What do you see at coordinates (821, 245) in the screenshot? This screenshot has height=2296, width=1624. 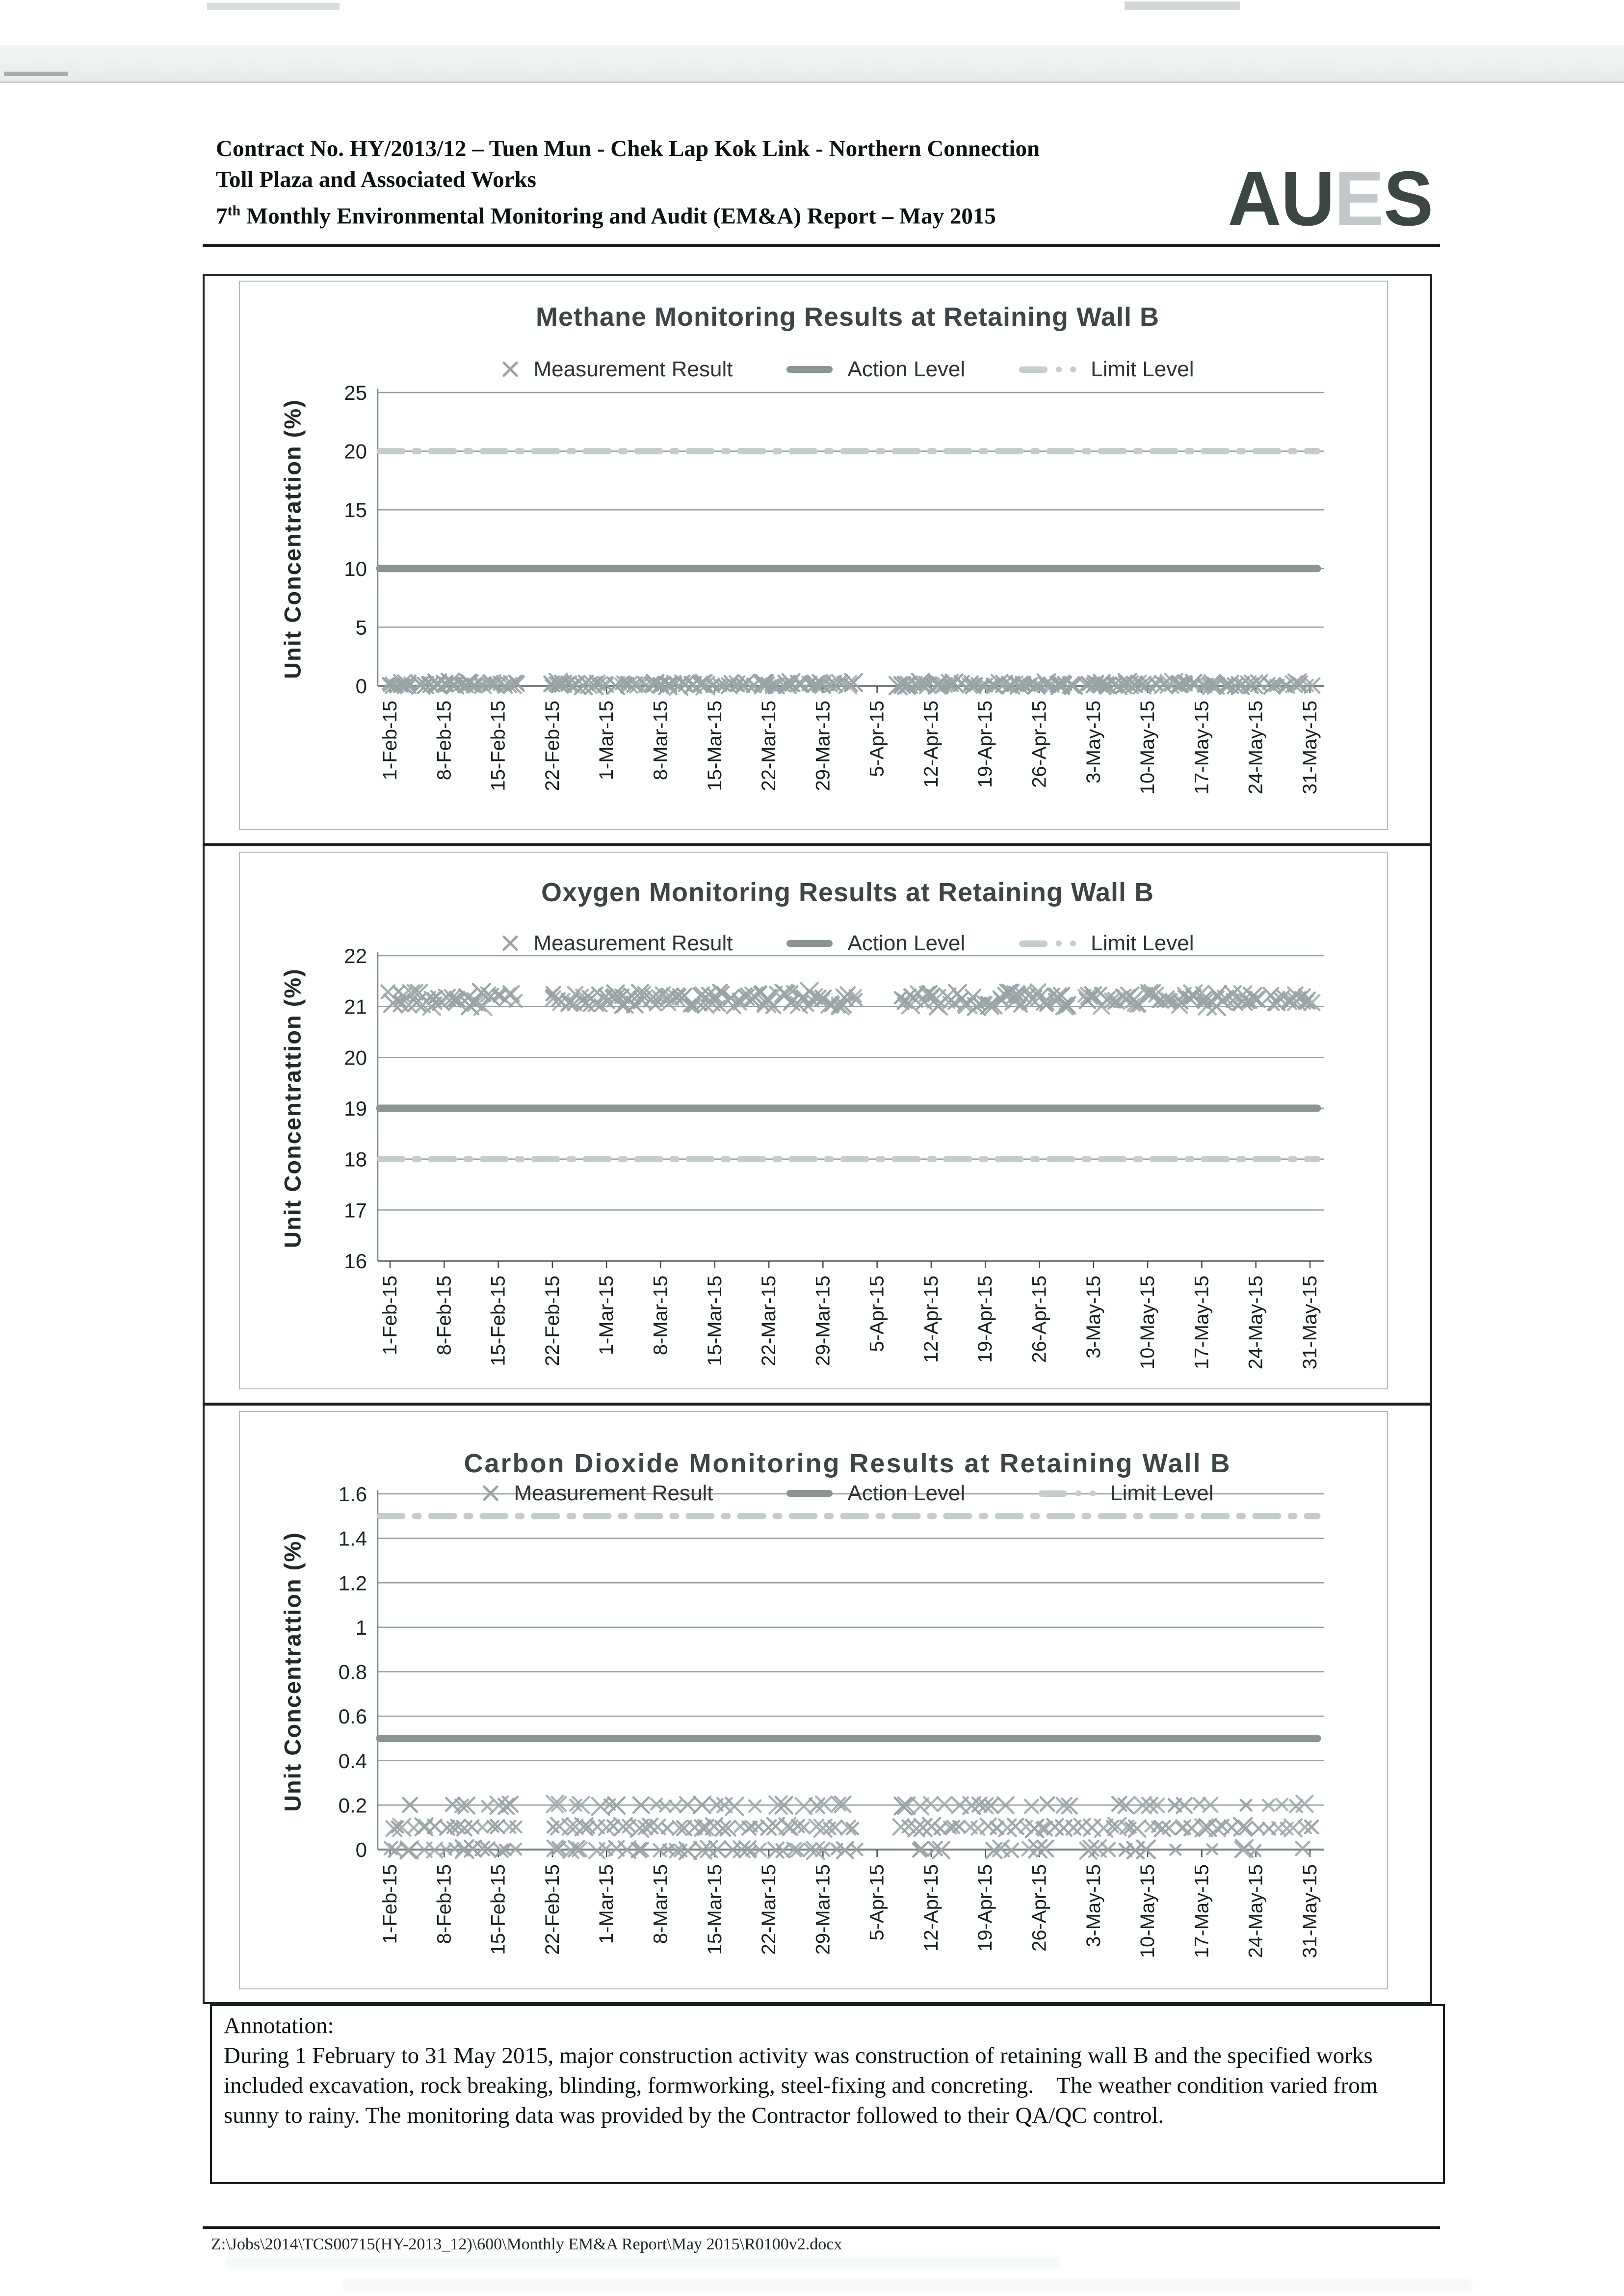 I see `header-rule` at bounding box center [821, 245].